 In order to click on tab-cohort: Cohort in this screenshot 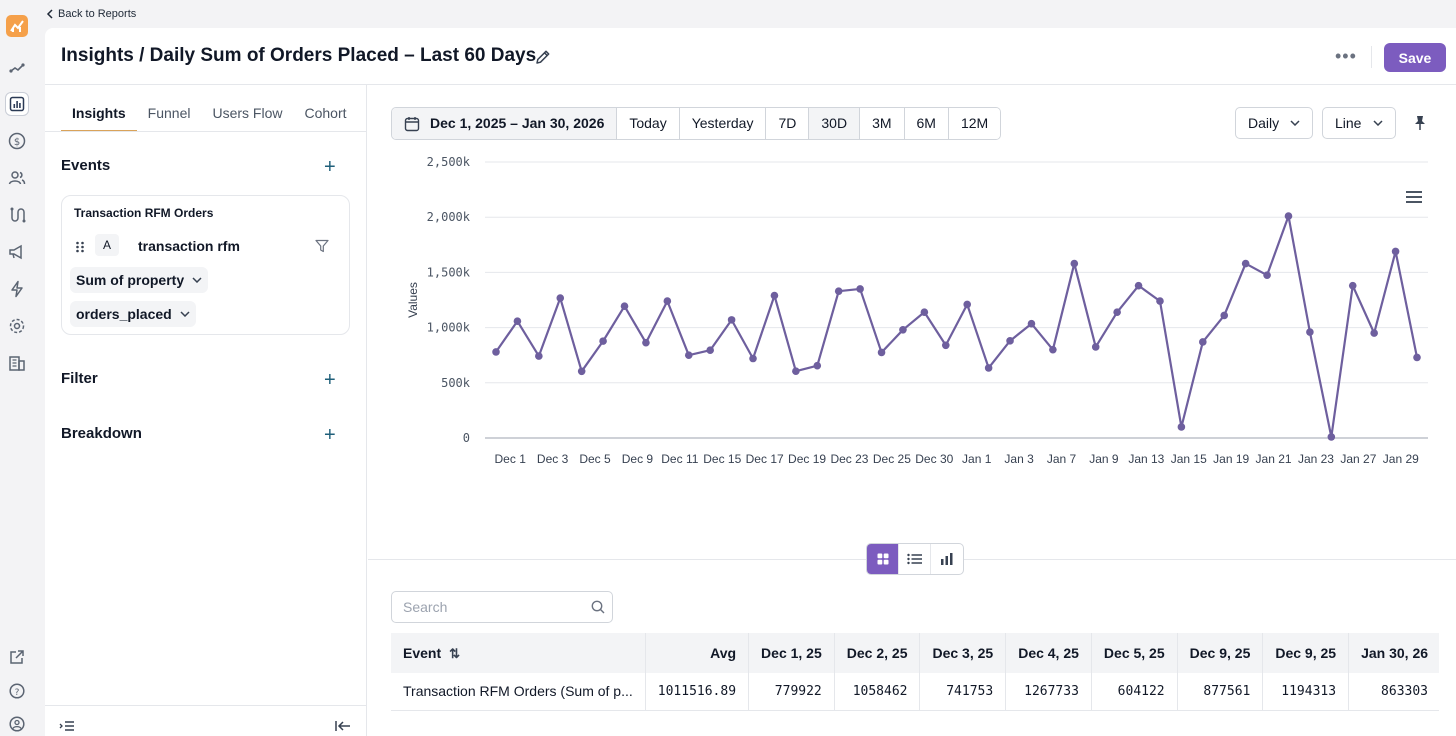, I will do `click(325, 113)`.